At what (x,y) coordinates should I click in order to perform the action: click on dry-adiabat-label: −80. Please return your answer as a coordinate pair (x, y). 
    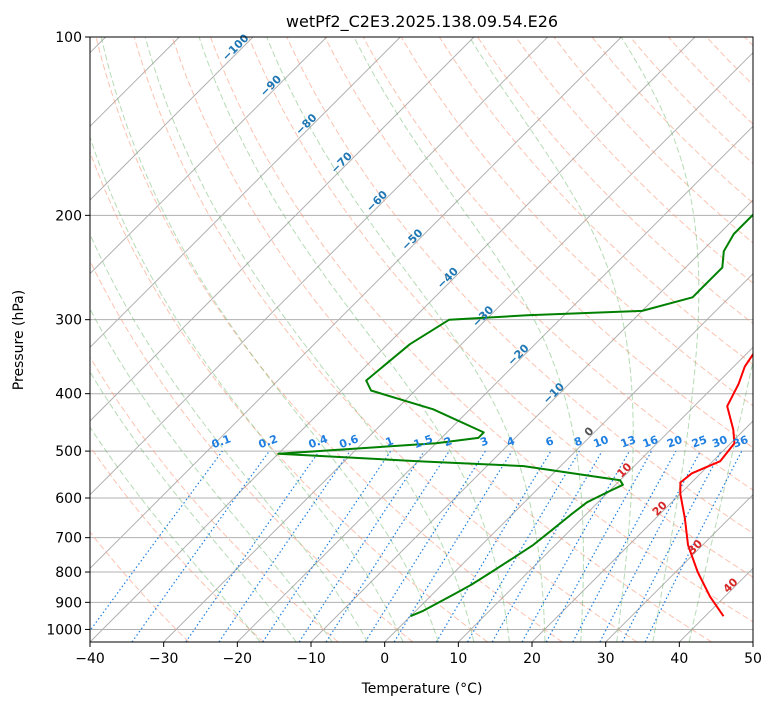
    Looking at the image, I should click on (306, 124).